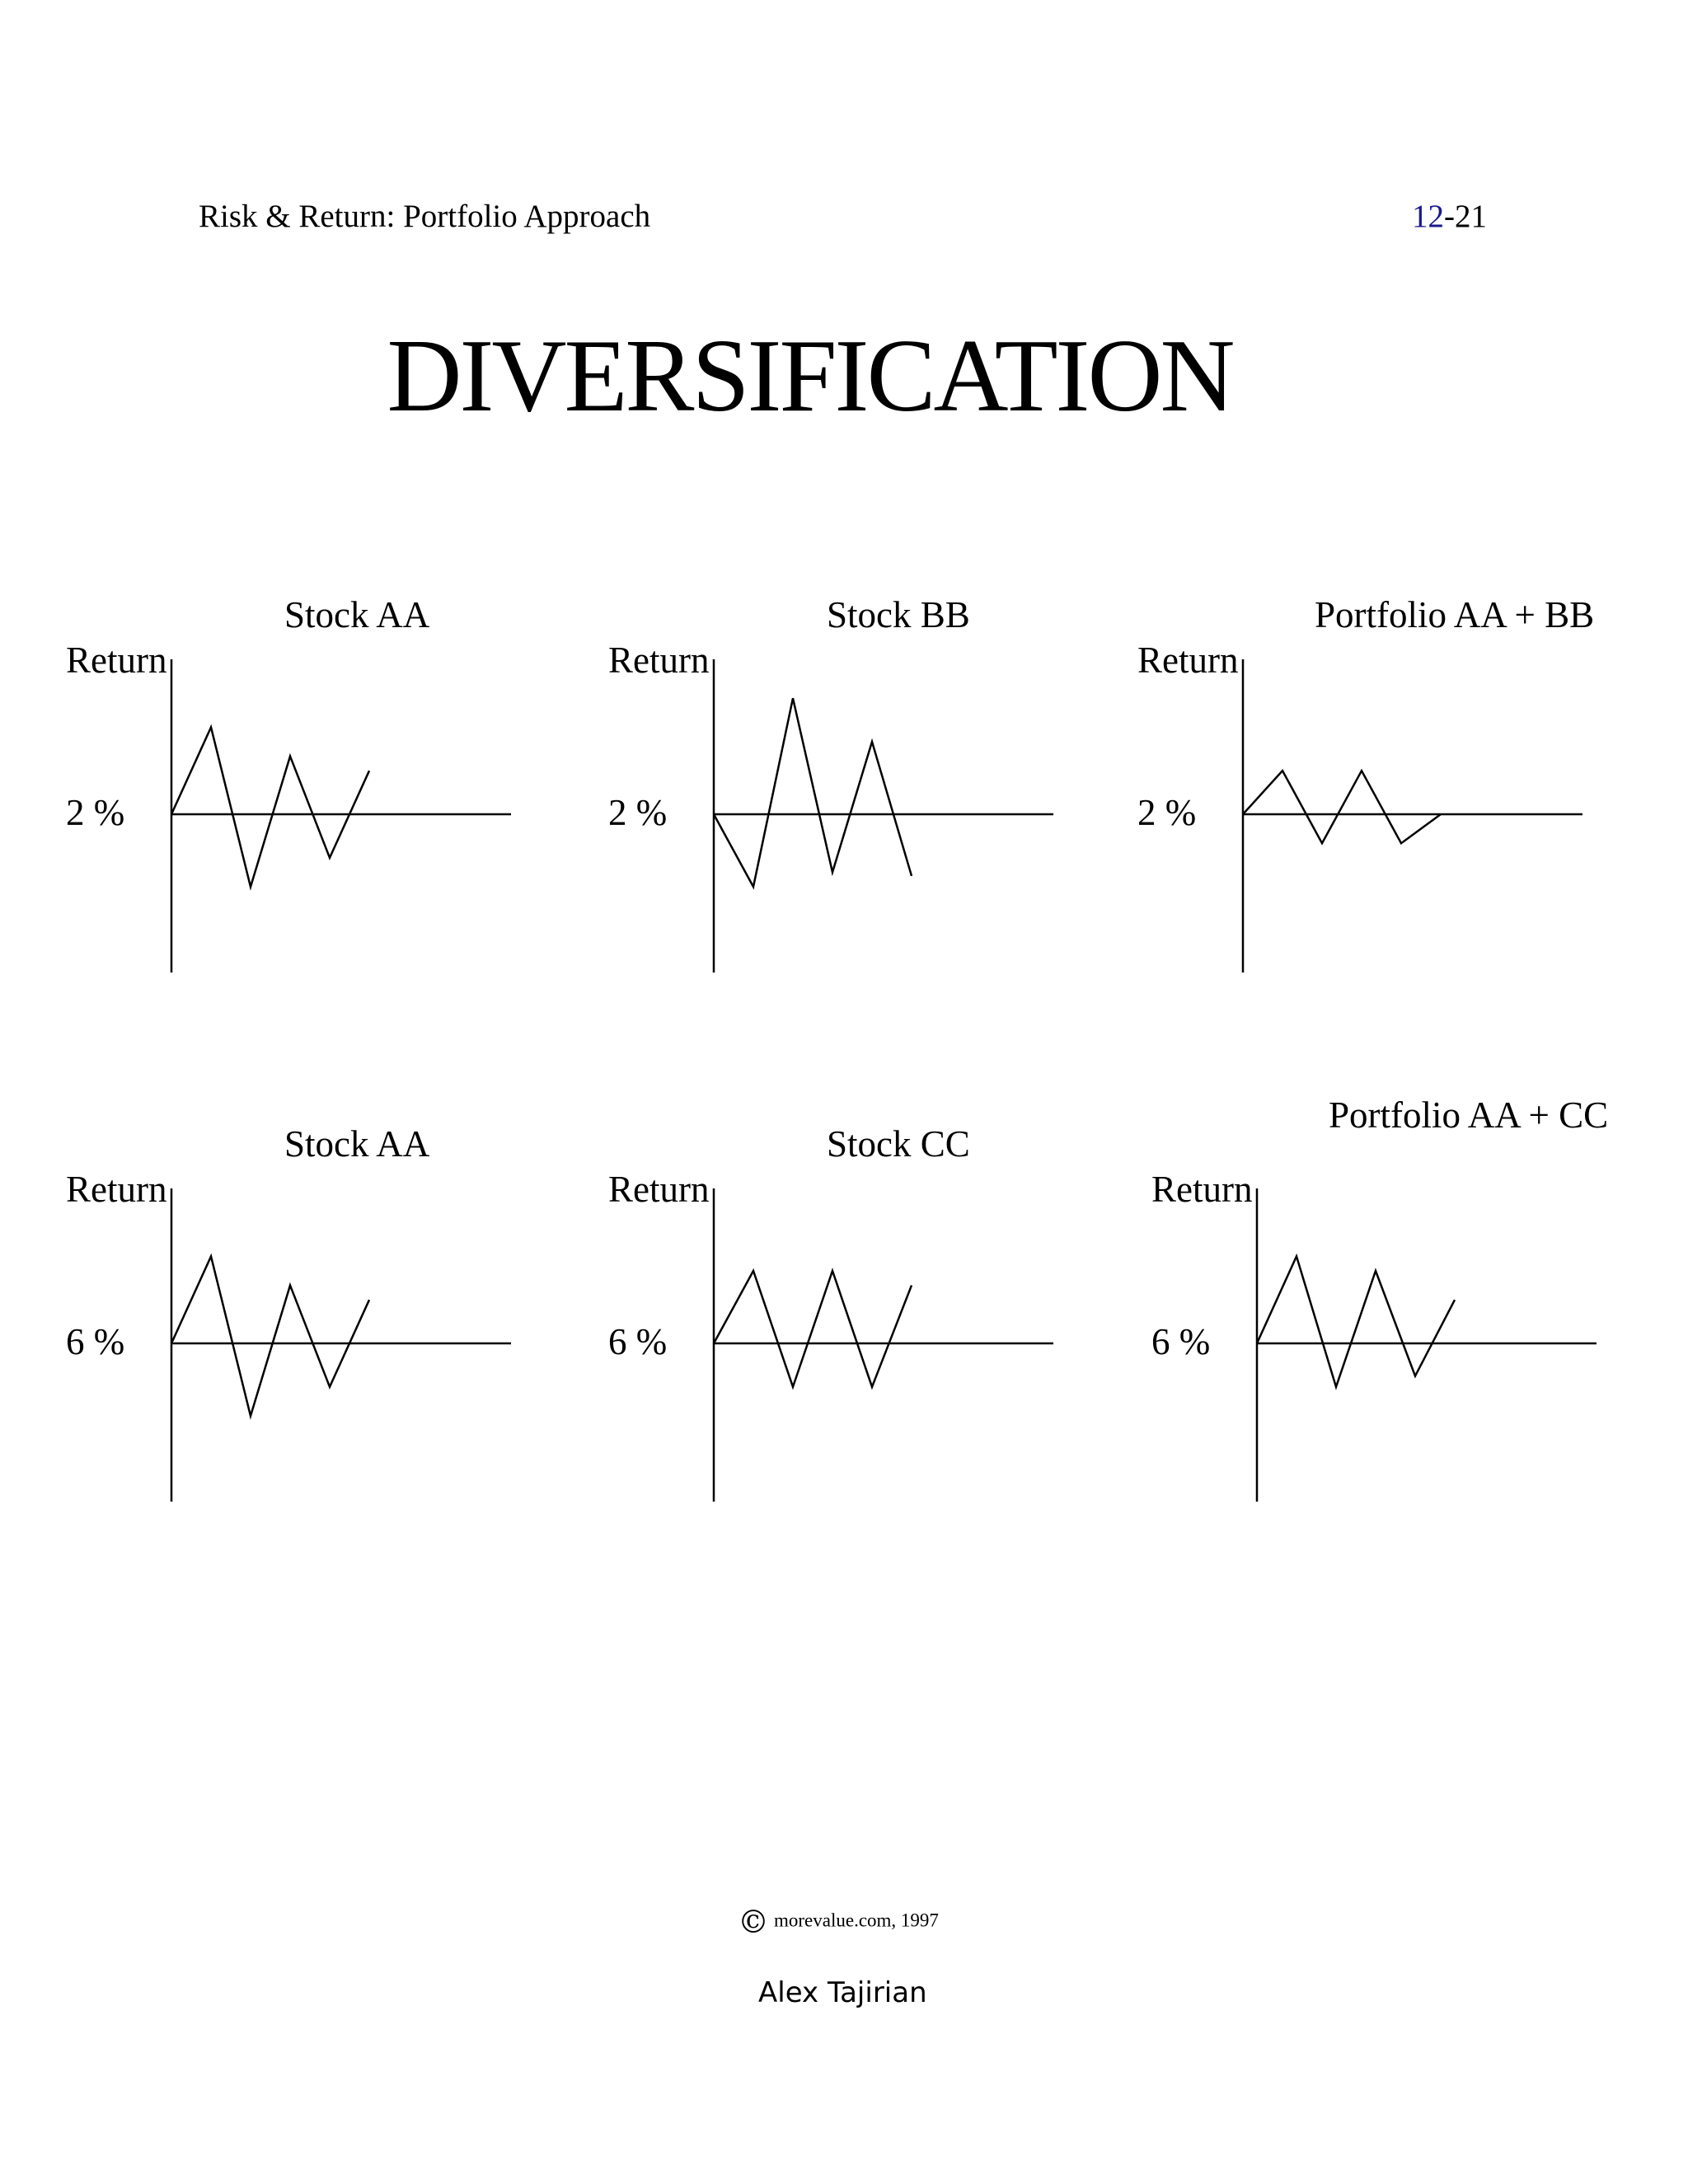 The width and height of the screenshot is (1688, 2184). I want to click on page-number: 12-21, so click(1450, 216).